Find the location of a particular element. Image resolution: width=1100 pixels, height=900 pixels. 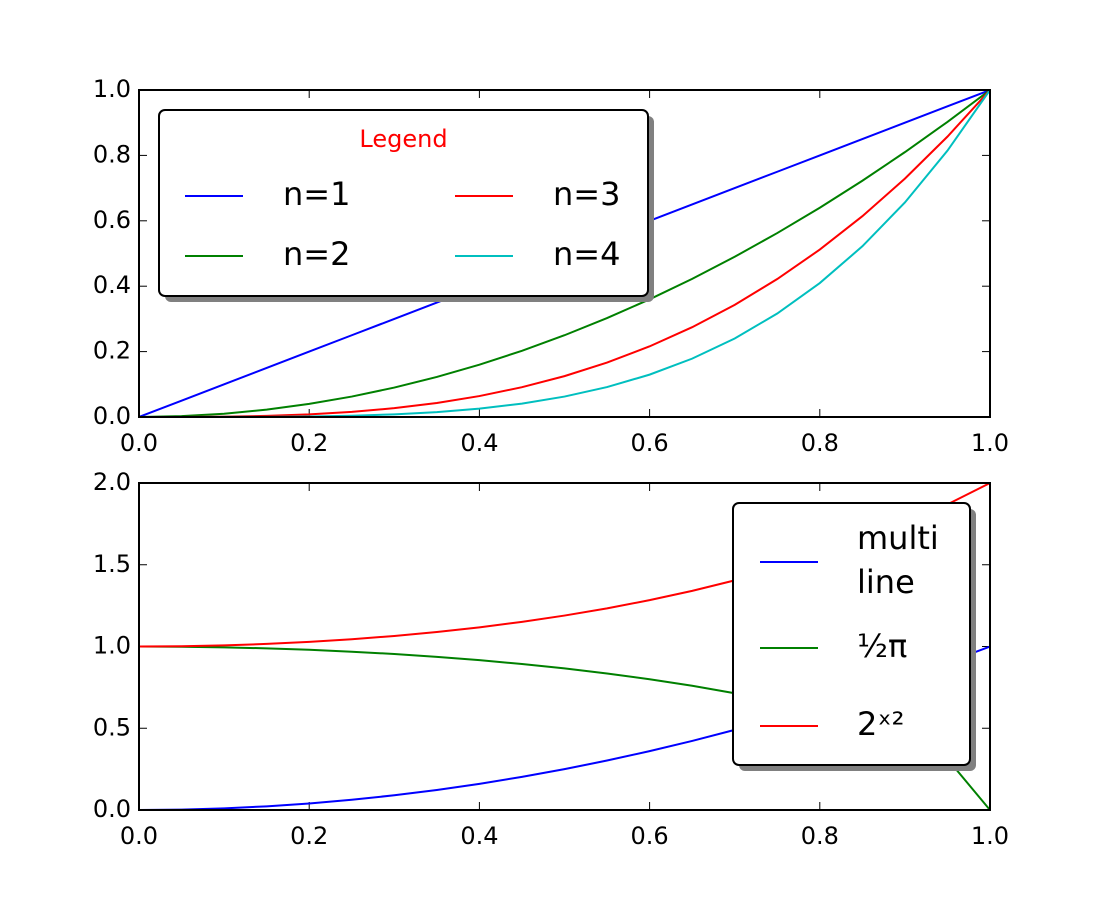

legend-label: n=3 is located at coordinates (586, 194).